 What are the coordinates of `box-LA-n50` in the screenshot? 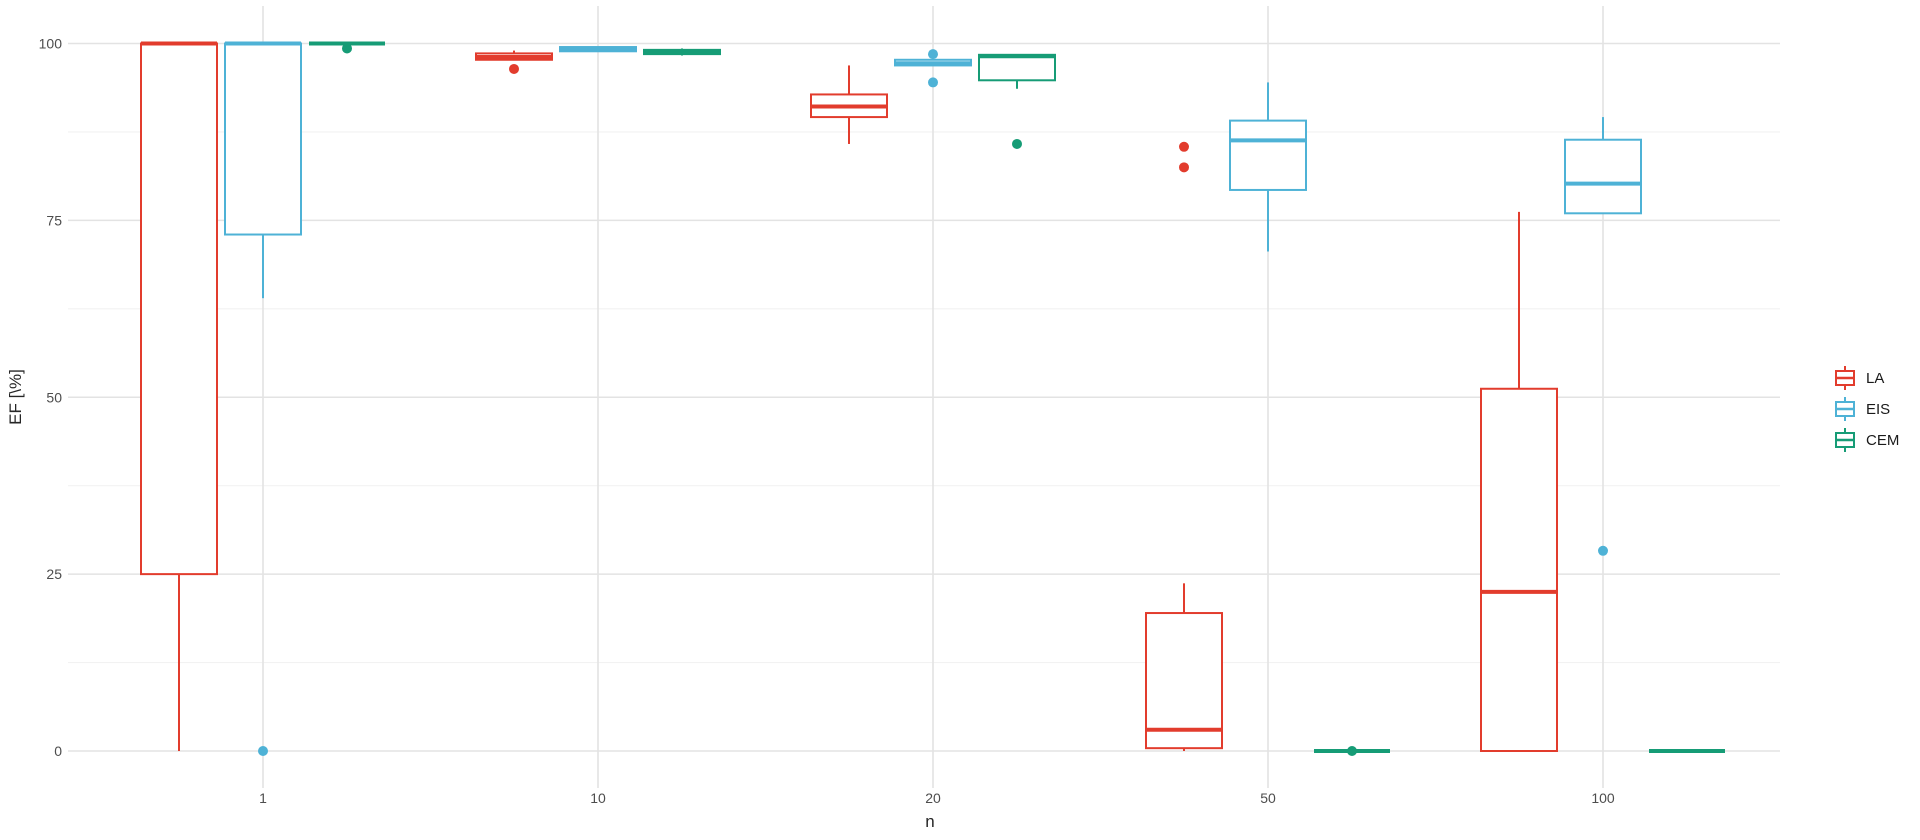 It's located at (1184, 446).